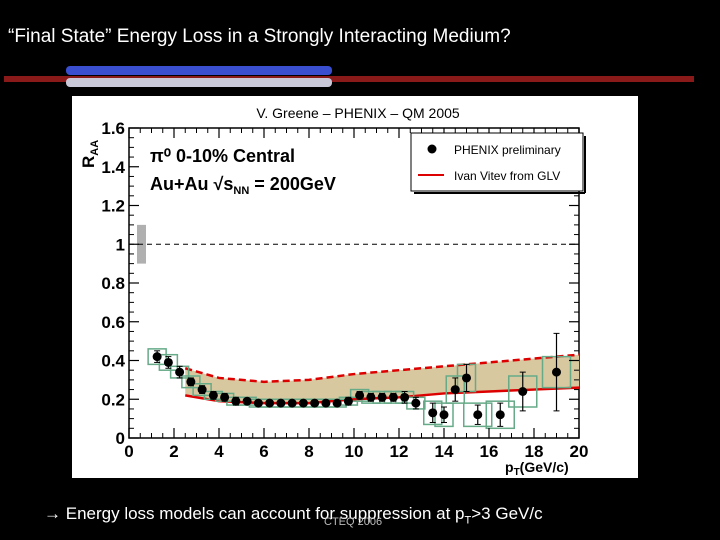  Describe the element at coordinates (382, 368) in the screenshot. I see `model-upper-edge` at that location.